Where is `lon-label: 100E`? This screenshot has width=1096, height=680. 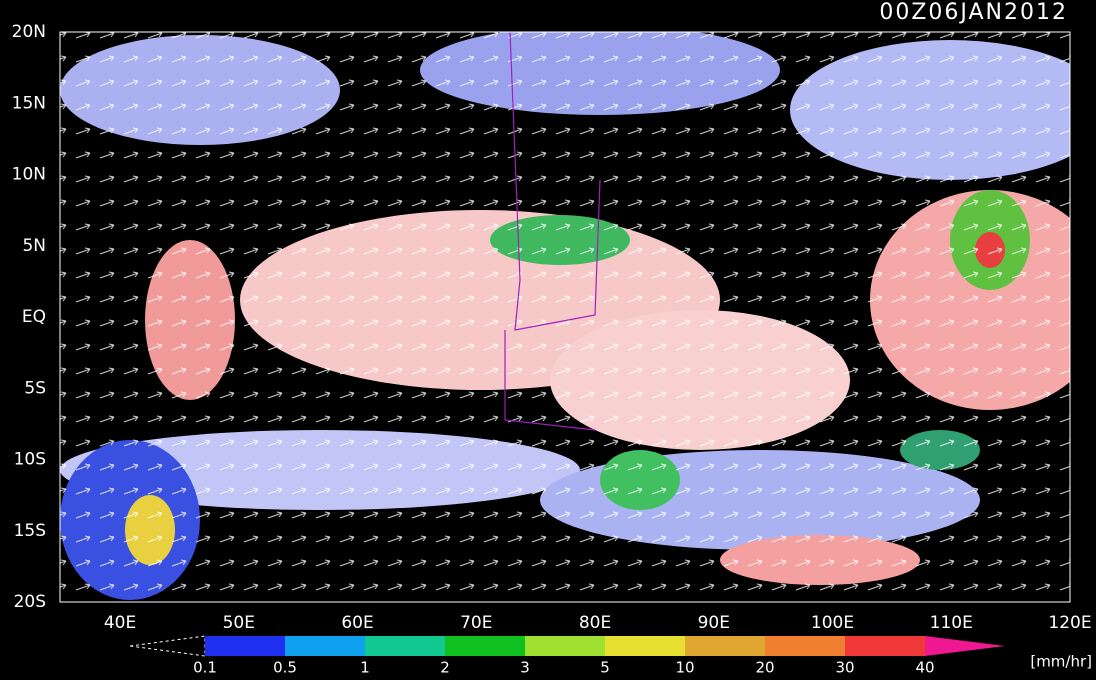 lon-label: 100E is located at coordinates (832, 623).